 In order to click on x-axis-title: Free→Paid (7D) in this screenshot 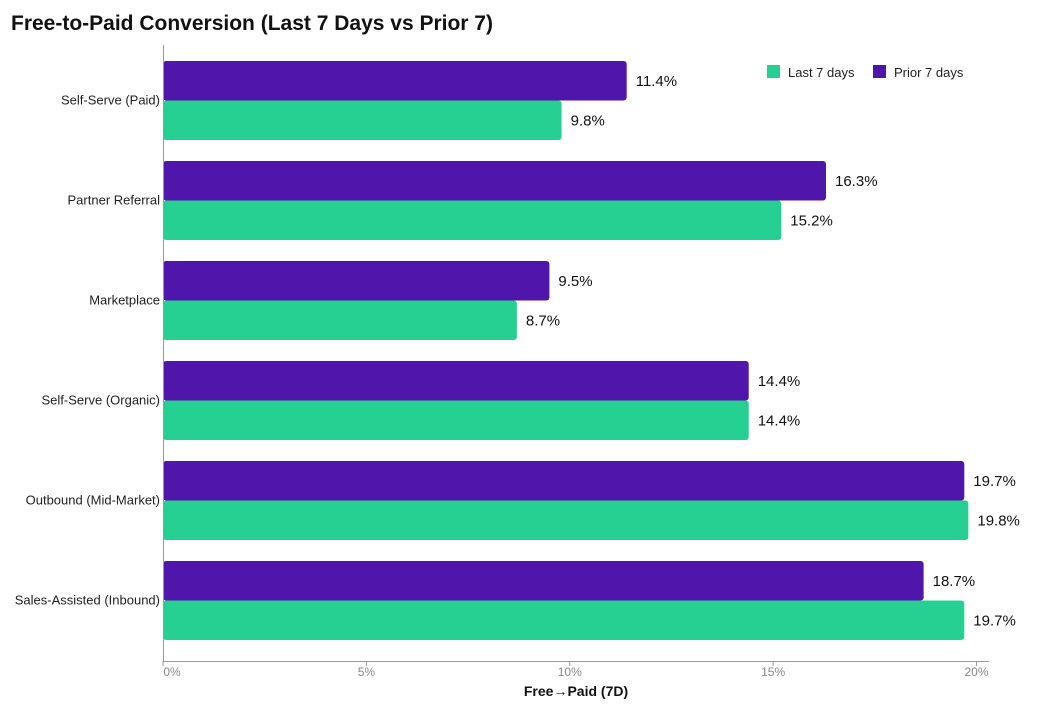, I will do `click(576, 691)`.